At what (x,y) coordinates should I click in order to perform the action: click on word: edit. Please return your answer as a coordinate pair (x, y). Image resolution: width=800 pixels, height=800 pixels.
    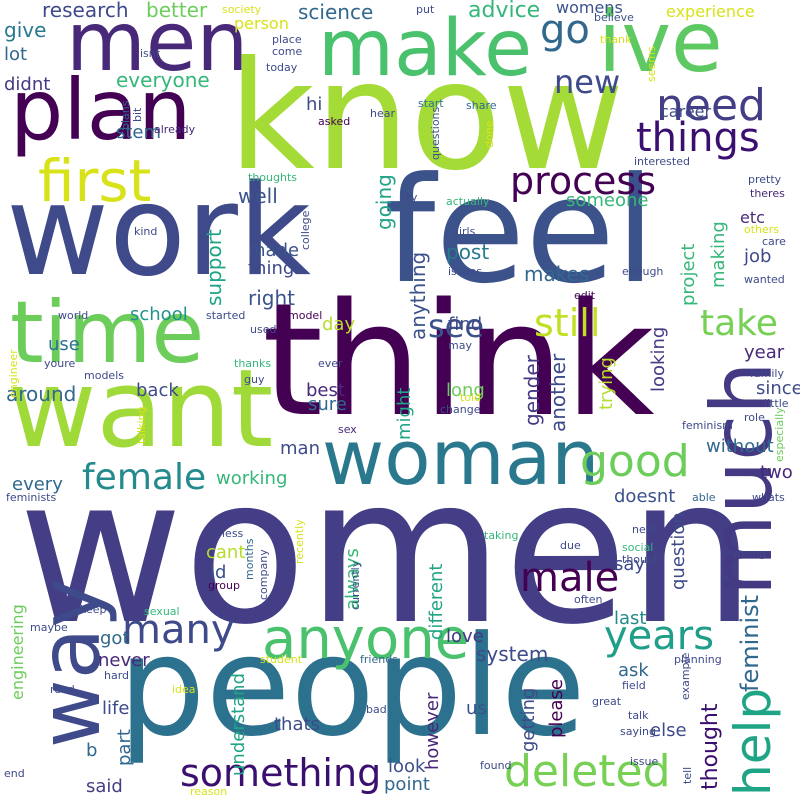
    Looking at the image, I should click on (585, 295).